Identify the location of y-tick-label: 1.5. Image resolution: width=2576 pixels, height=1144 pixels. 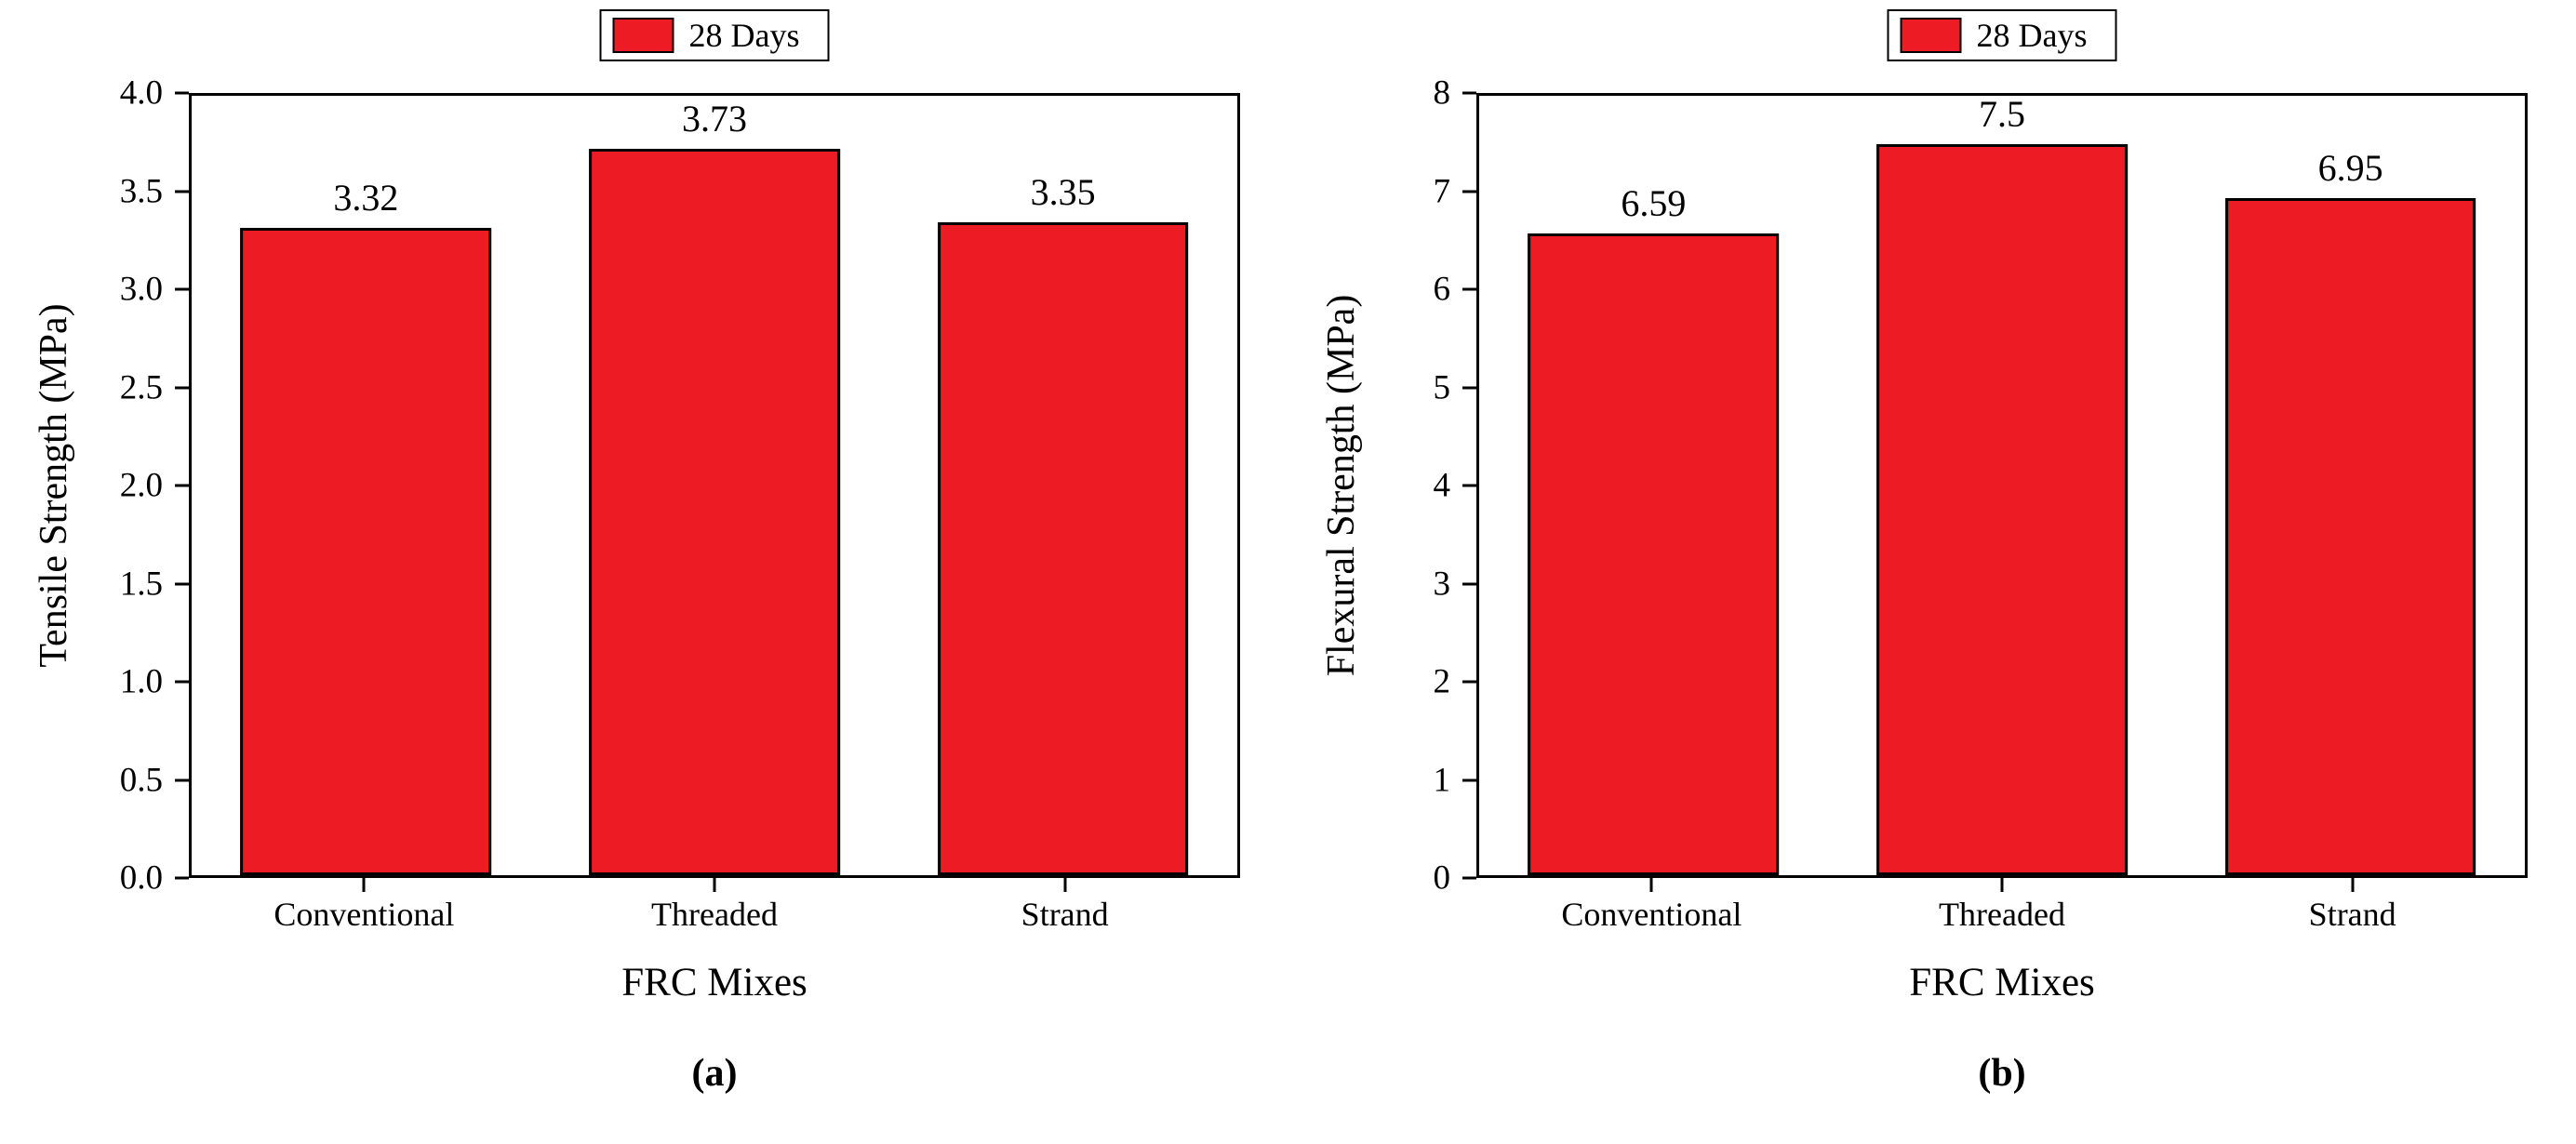
(141, 584).